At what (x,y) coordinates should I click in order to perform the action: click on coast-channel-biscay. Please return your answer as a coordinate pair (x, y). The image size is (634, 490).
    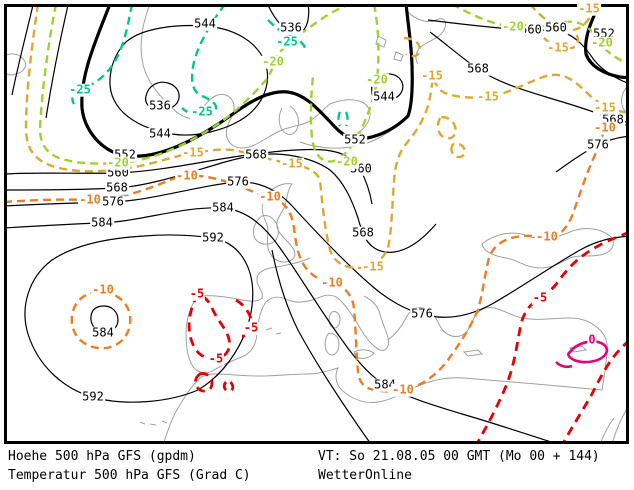
    Looking at the image, I should click on (254, 279).